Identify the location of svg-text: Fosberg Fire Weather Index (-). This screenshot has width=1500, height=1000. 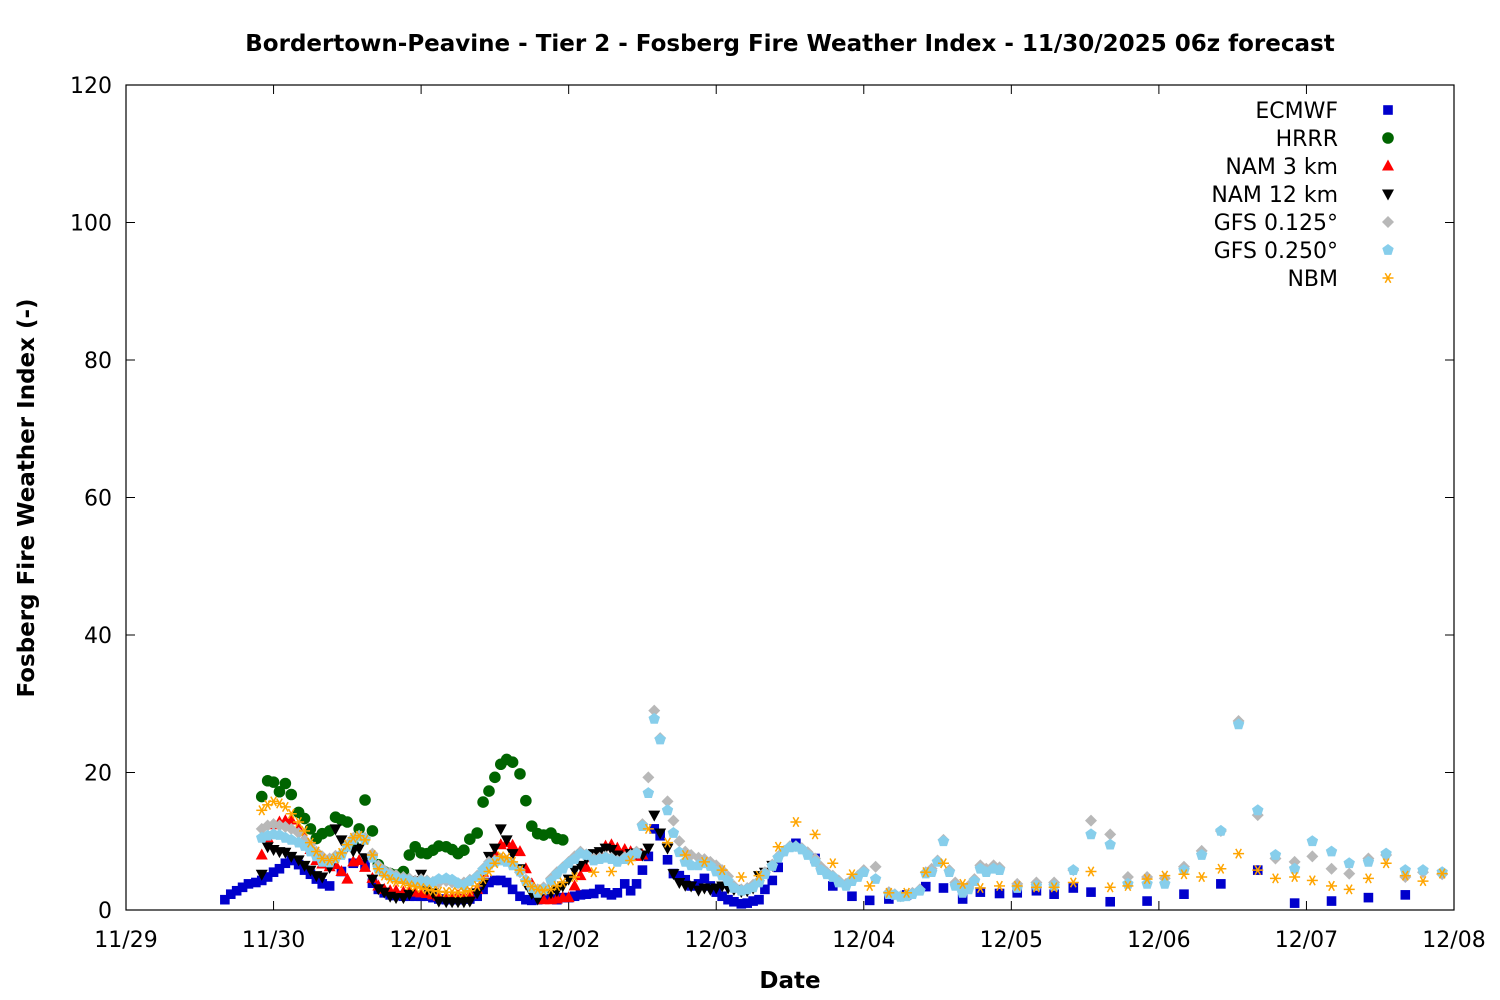
(27, 497).